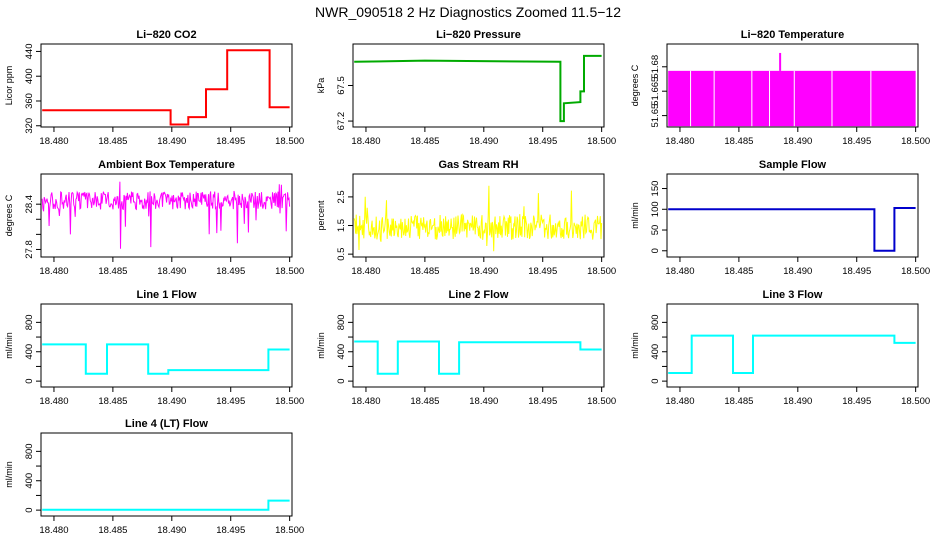 The height and width of the screenshot is (545, 936). I want to click on y-tick-label: 51.65, so click(655, 116).